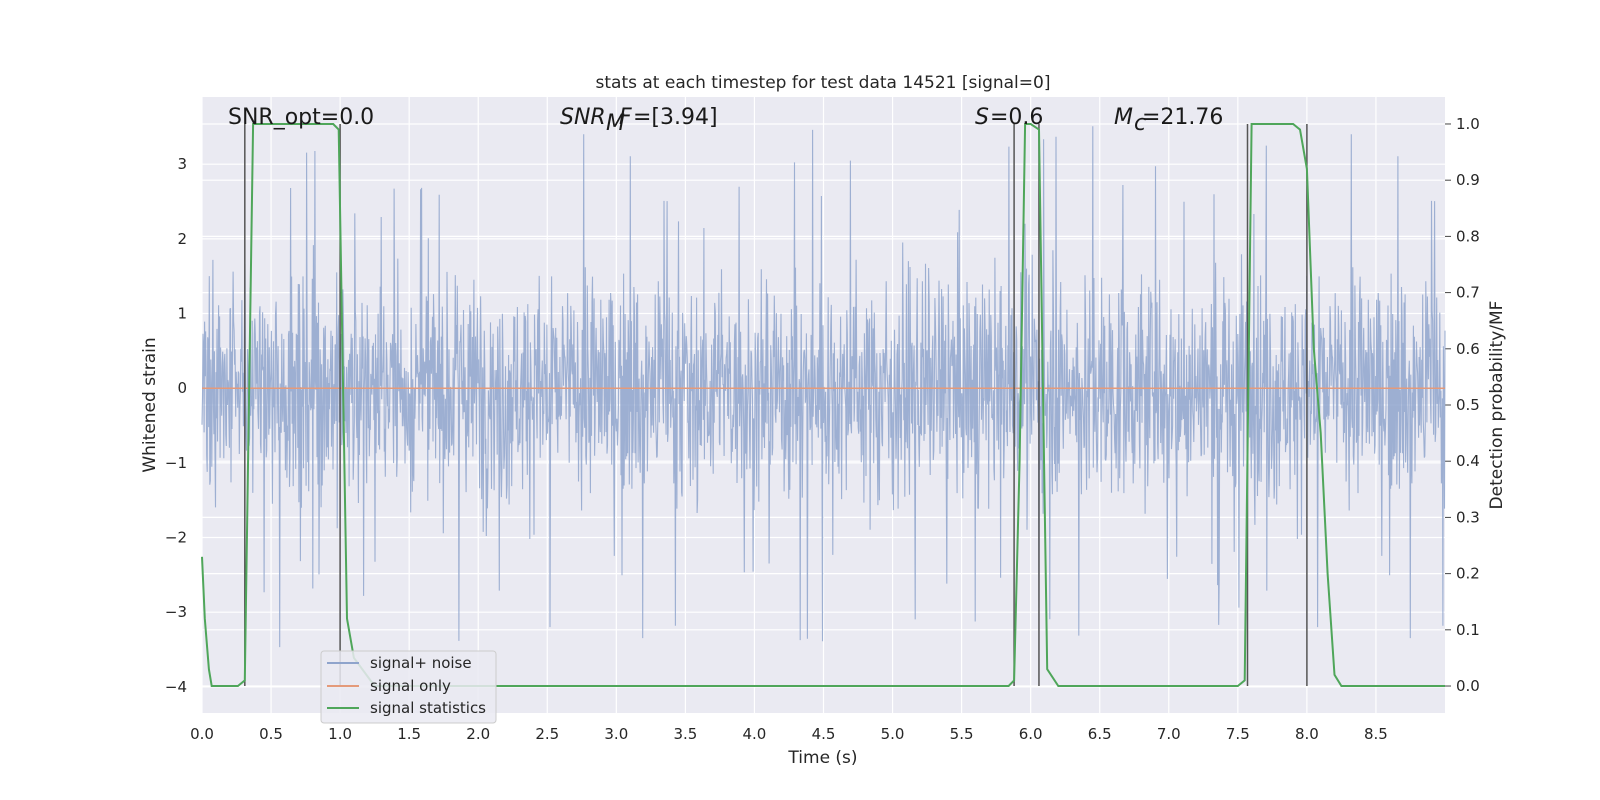 This screenshot has width=1600, height=800. I want to click on snr-mf-annotation: SNR M F =[3.94], so click(639, 120).